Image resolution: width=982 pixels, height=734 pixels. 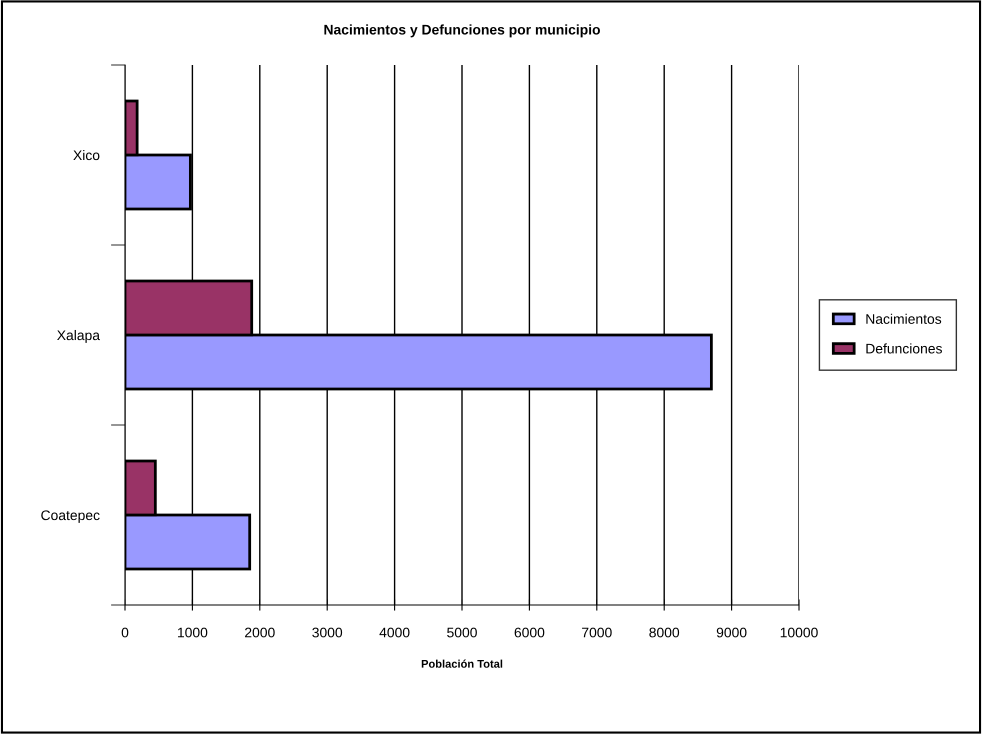 I want to click on x-tick-label: 10000, so click(x=799, y=633).